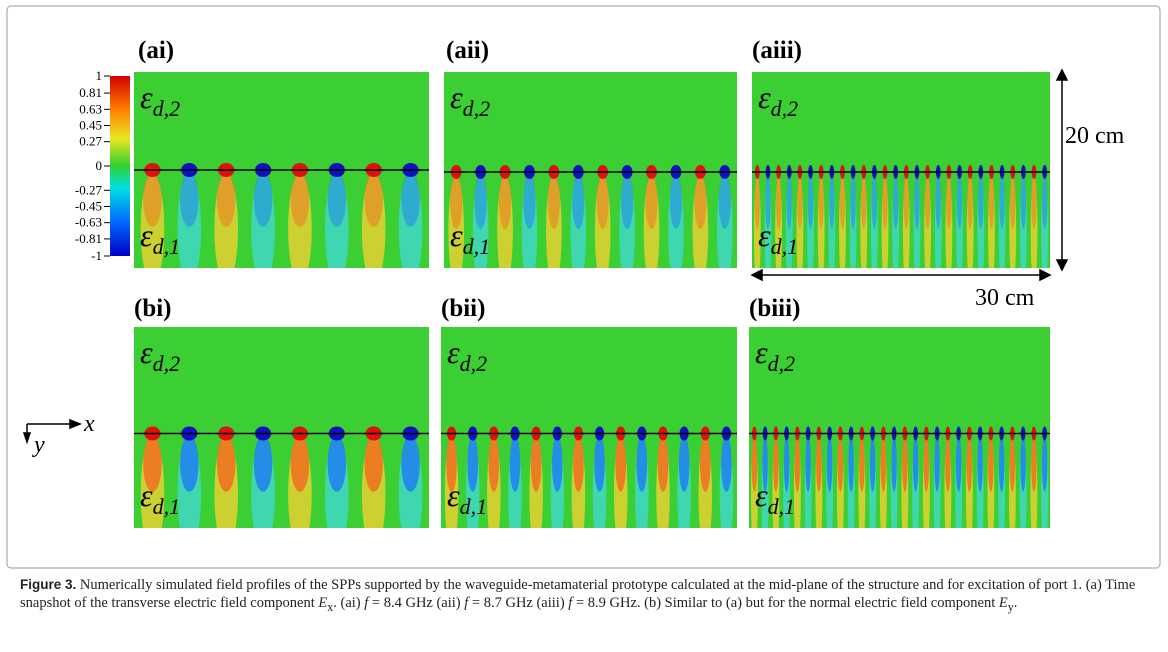  Describe the element at coordinates (463, 308) in the screenshot. I see `panel-label: (bii)` at that location.